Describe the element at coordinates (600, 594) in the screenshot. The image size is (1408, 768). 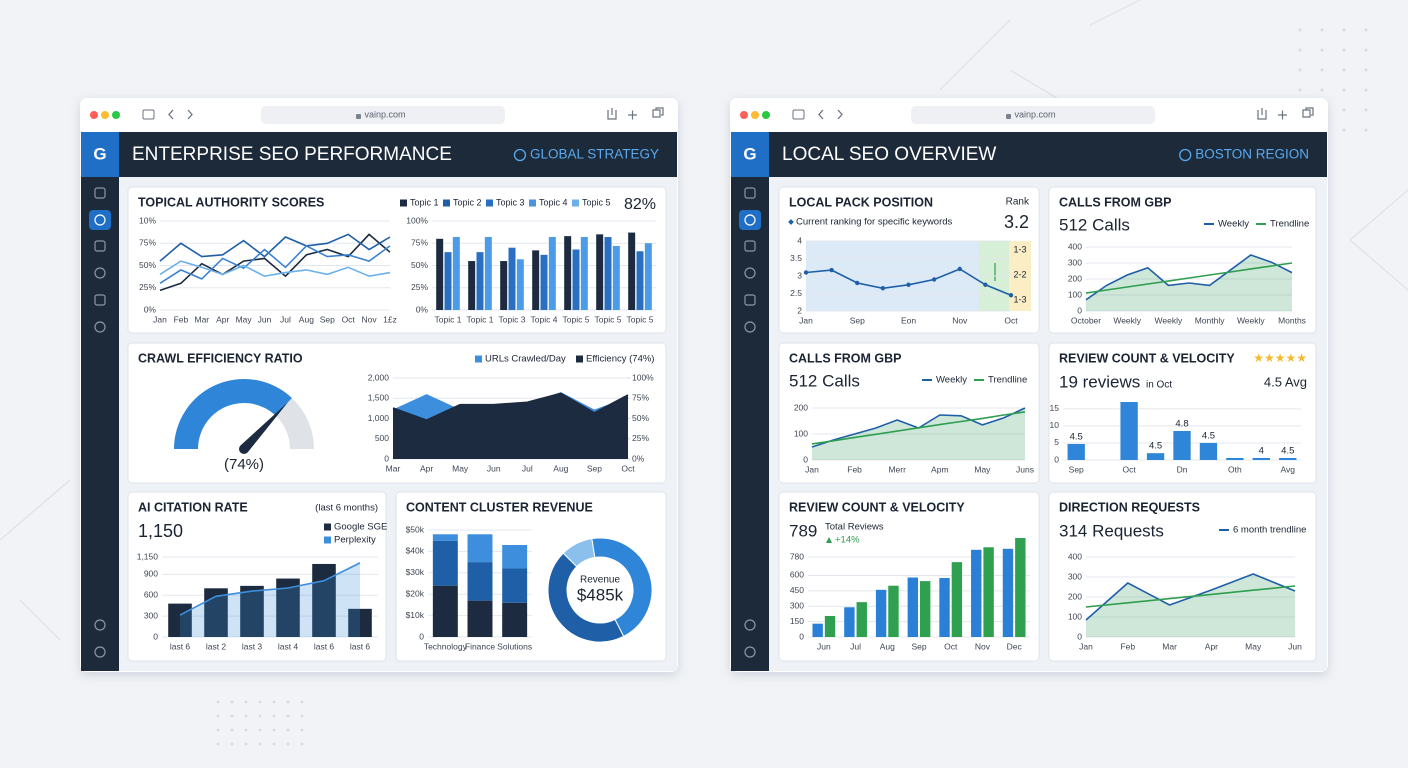
I see `donut-total: $485k` at that location.